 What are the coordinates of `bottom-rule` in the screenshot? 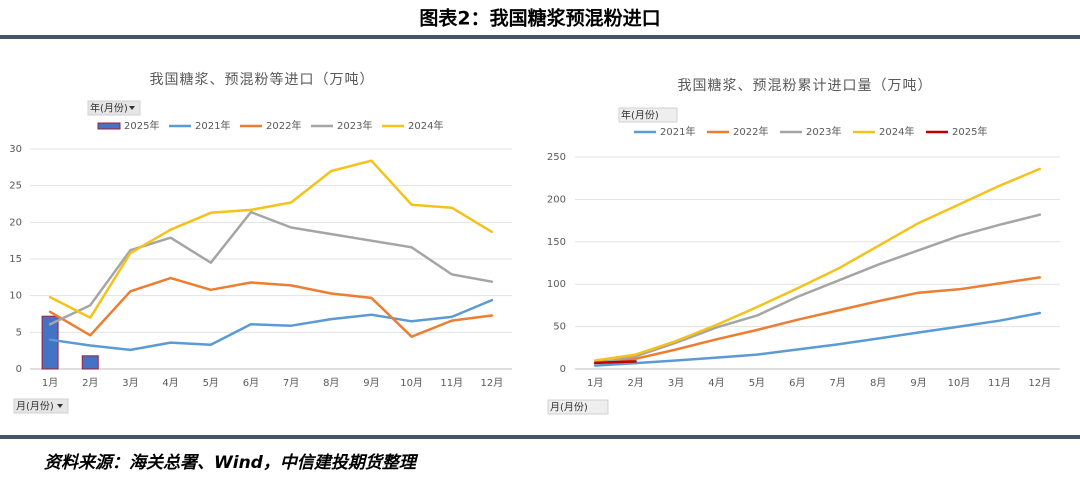 It's located at (540, 437).